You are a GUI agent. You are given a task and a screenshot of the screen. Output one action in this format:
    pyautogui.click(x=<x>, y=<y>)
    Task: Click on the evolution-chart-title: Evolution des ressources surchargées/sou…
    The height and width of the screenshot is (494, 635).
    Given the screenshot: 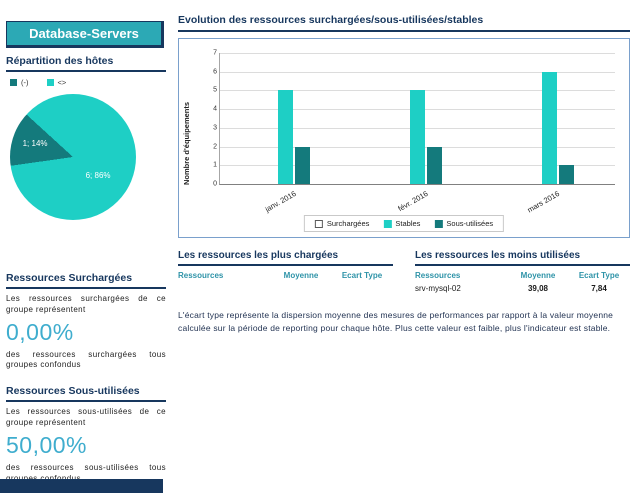 What is the action you would take?
    pyautogui.click(x=404, y=23)
    